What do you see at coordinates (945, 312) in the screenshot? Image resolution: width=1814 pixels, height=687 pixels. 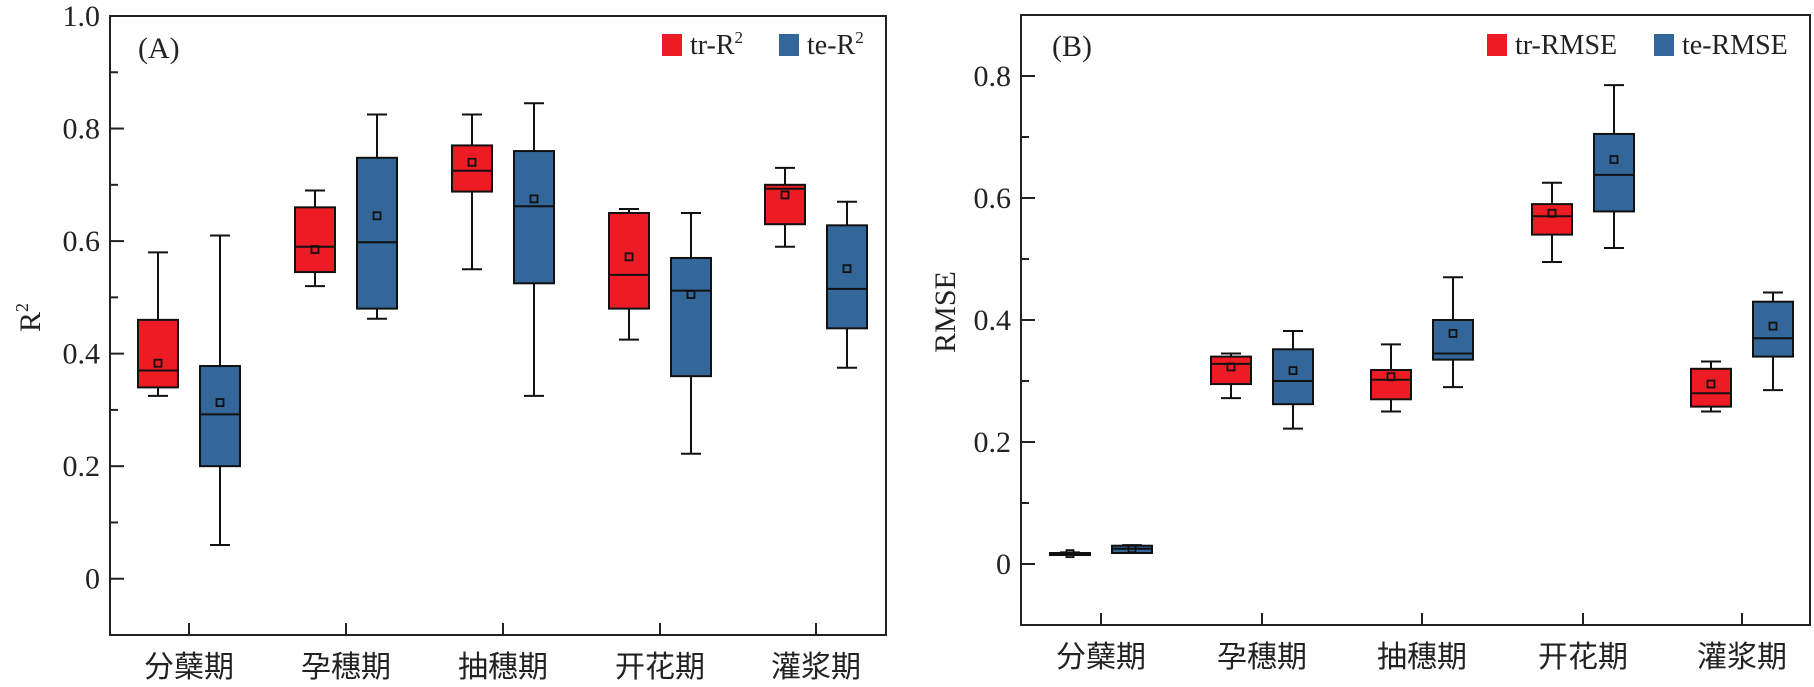 I see `y-axis-title: RMSE` at bounding box center [945, 312].